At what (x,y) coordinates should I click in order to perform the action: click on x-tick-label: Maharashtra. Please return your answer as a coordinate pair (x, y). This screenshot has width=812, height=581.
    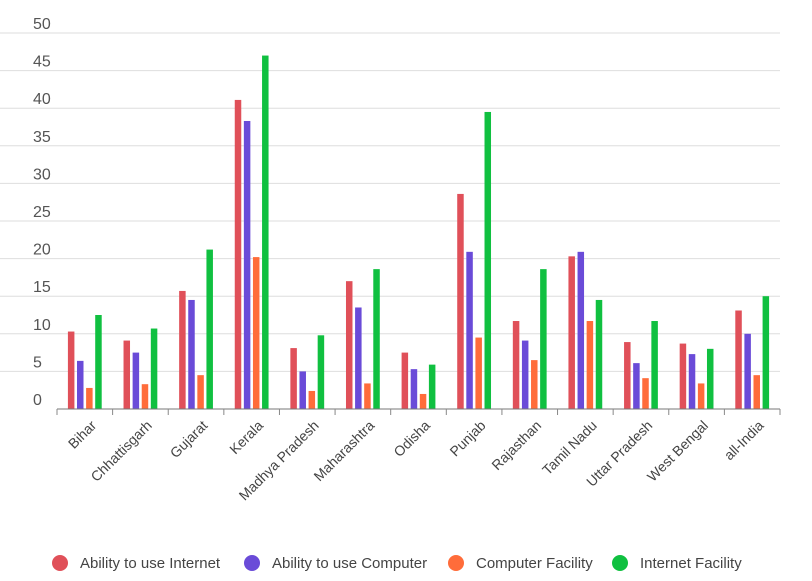
    Looking at the image, I should click on (343, 450).